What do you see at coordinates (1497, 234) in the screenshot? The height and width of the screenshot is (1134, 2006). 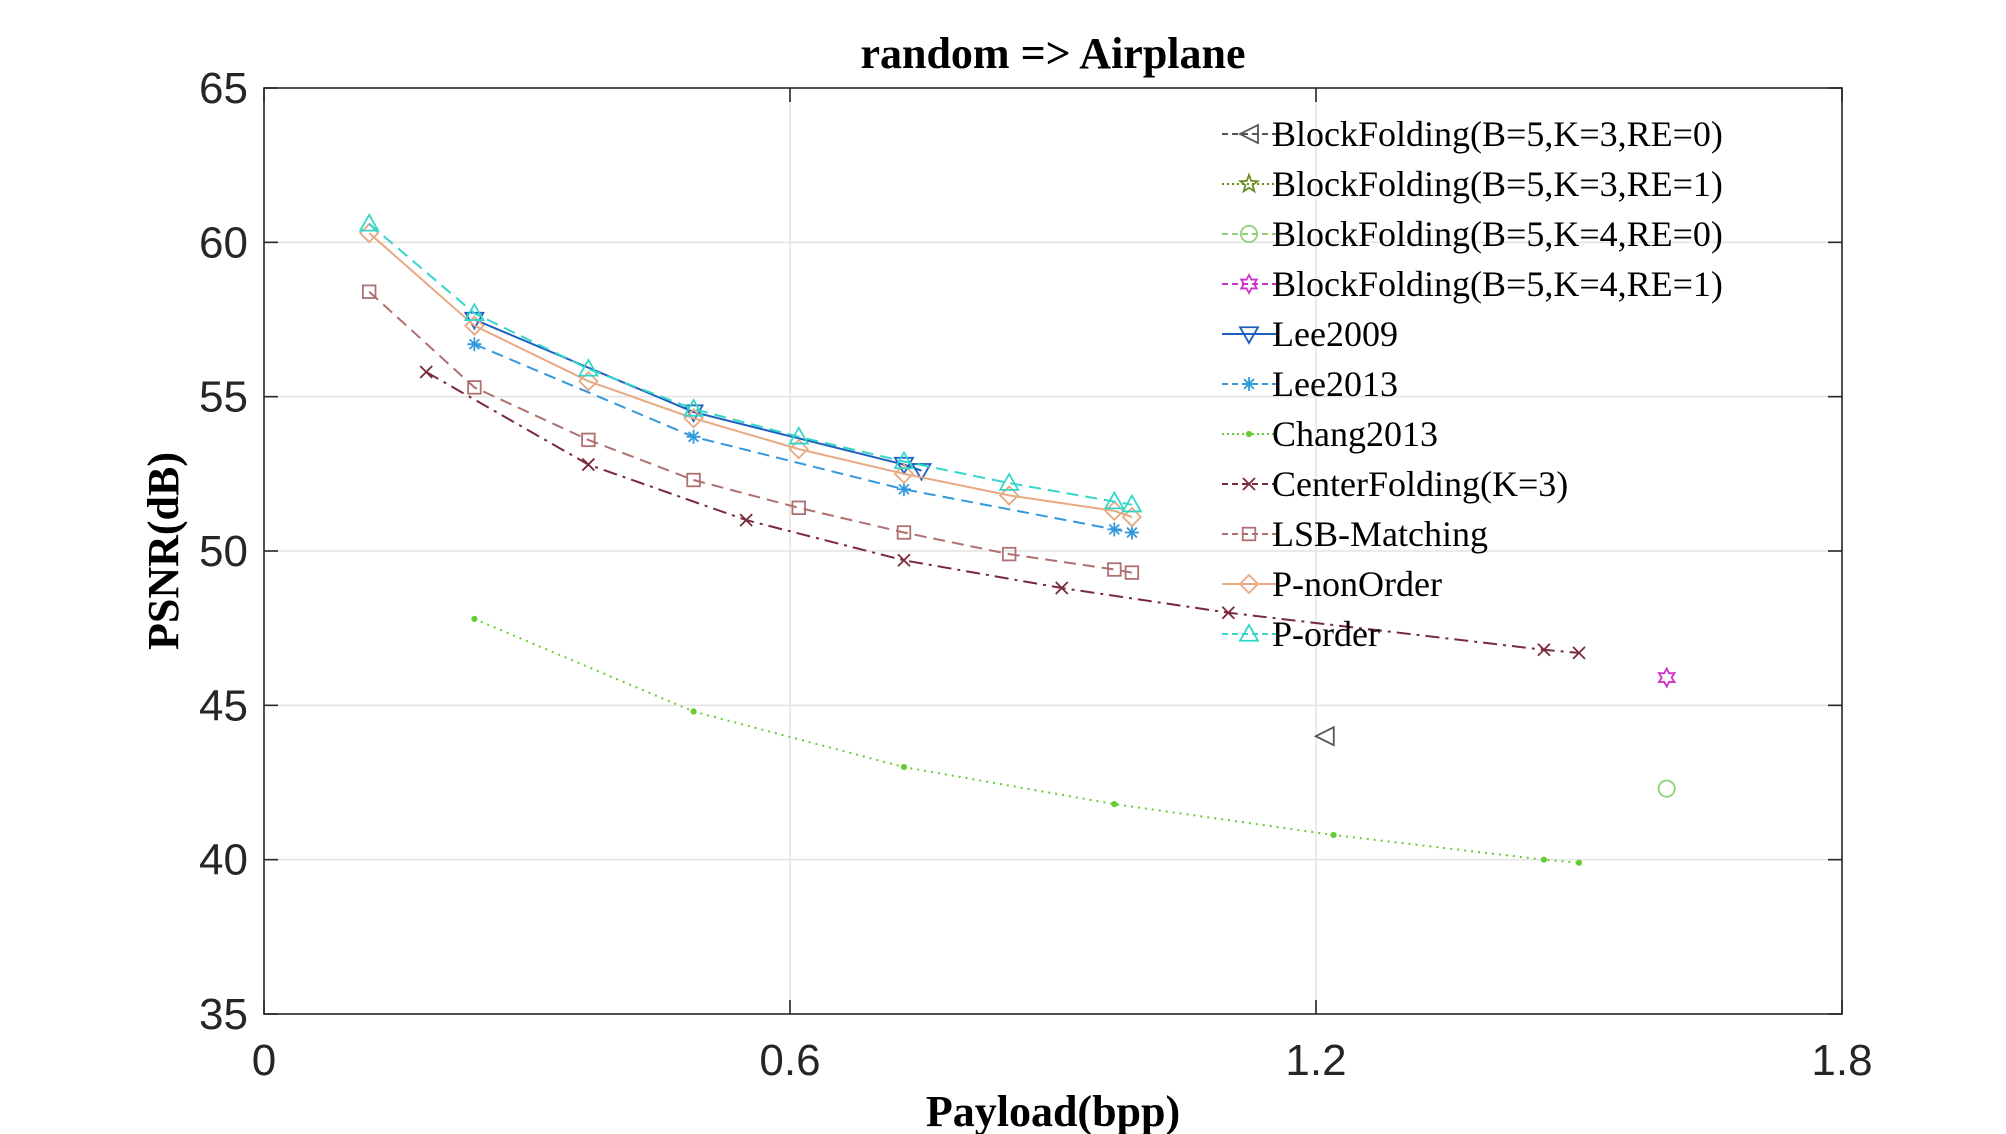 I see `legend-label: BlockFolding(B=5,K=4,RE=0)` at bounding box center [1497, 234].